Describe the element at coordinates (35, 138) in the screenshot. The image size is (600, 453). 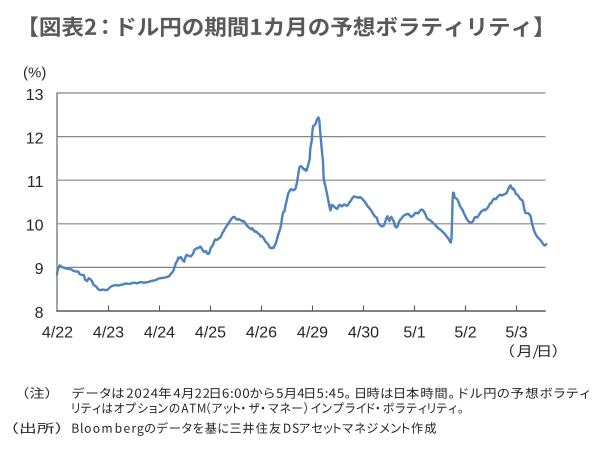
I see `svg-text: 12` at that location.